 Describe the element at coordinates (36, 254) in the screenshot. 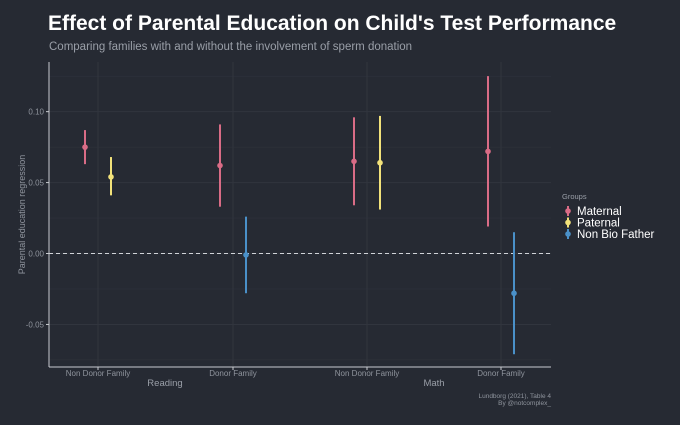

I see `y-tick-label: 0.00` at that location.